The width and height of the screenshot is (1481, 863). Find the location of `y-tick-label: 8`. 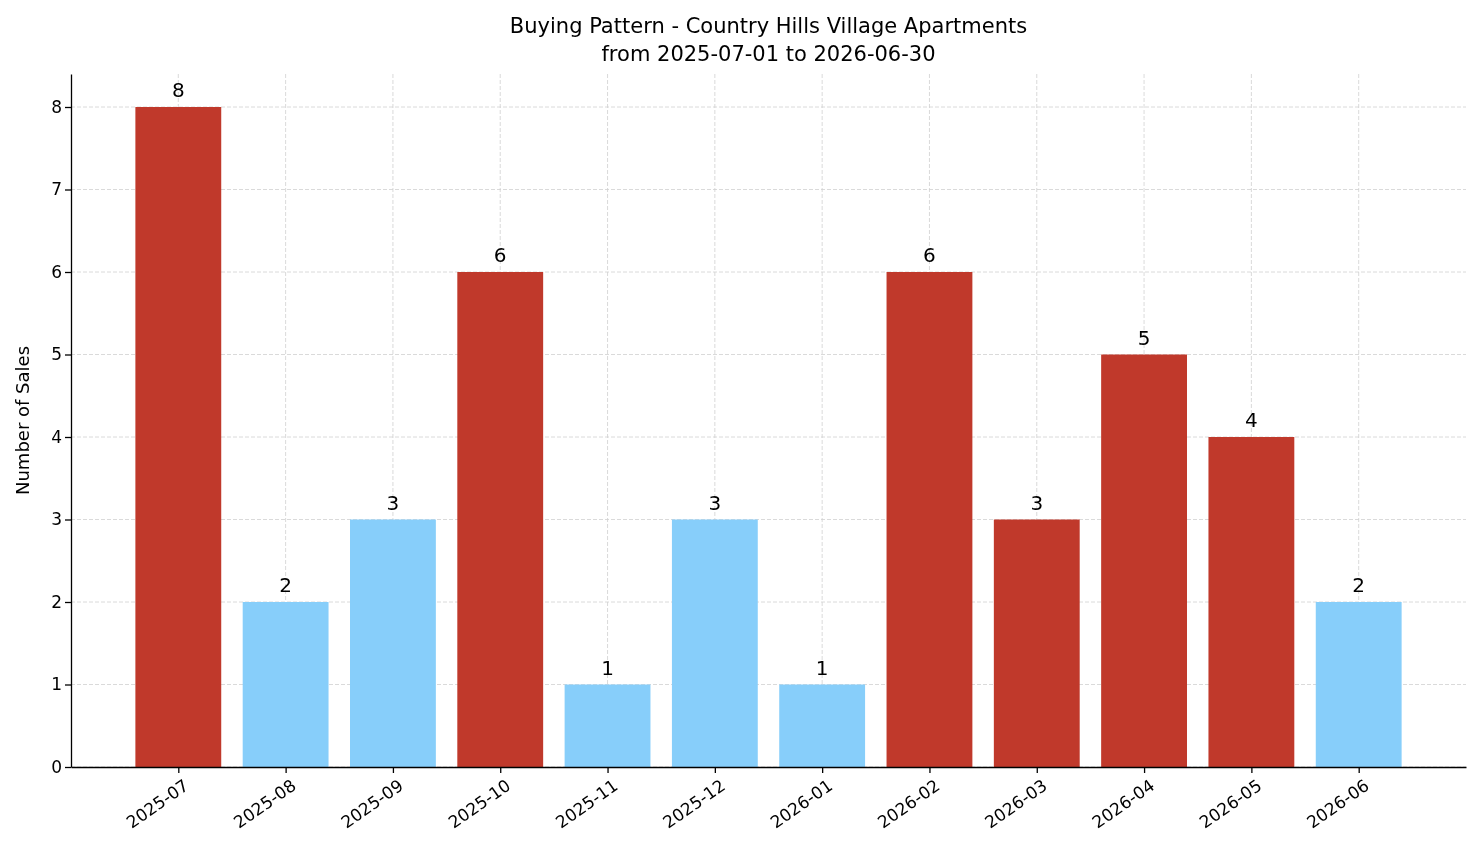

y-tick-label: 8 is located at coordinates (56, 106).